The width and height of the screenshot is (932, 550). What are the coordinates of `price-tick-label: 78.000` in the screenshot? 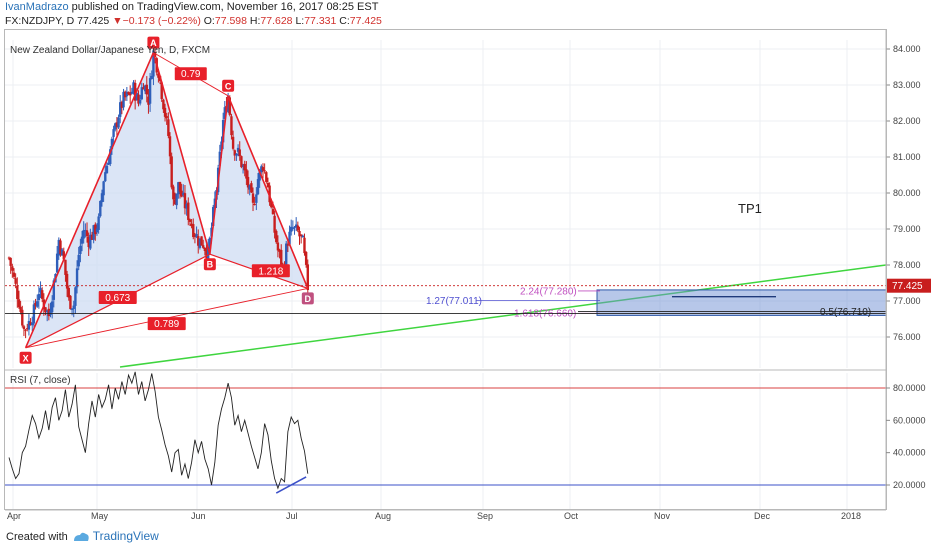 It's located at (907, 265).